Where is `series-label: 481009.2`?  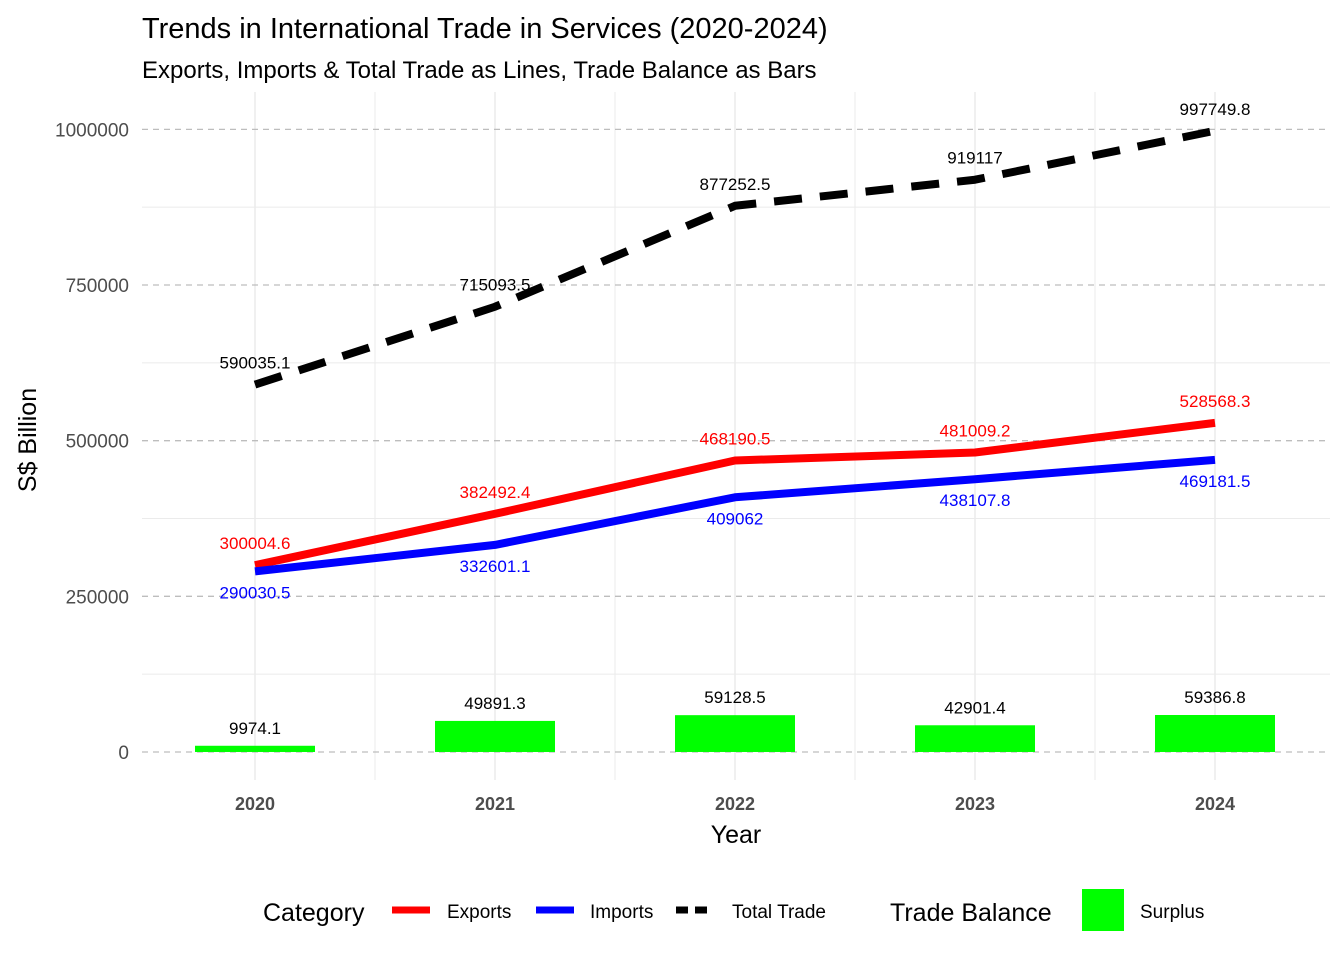
series-label: 481009.2 is located at coordinates (975, 430).